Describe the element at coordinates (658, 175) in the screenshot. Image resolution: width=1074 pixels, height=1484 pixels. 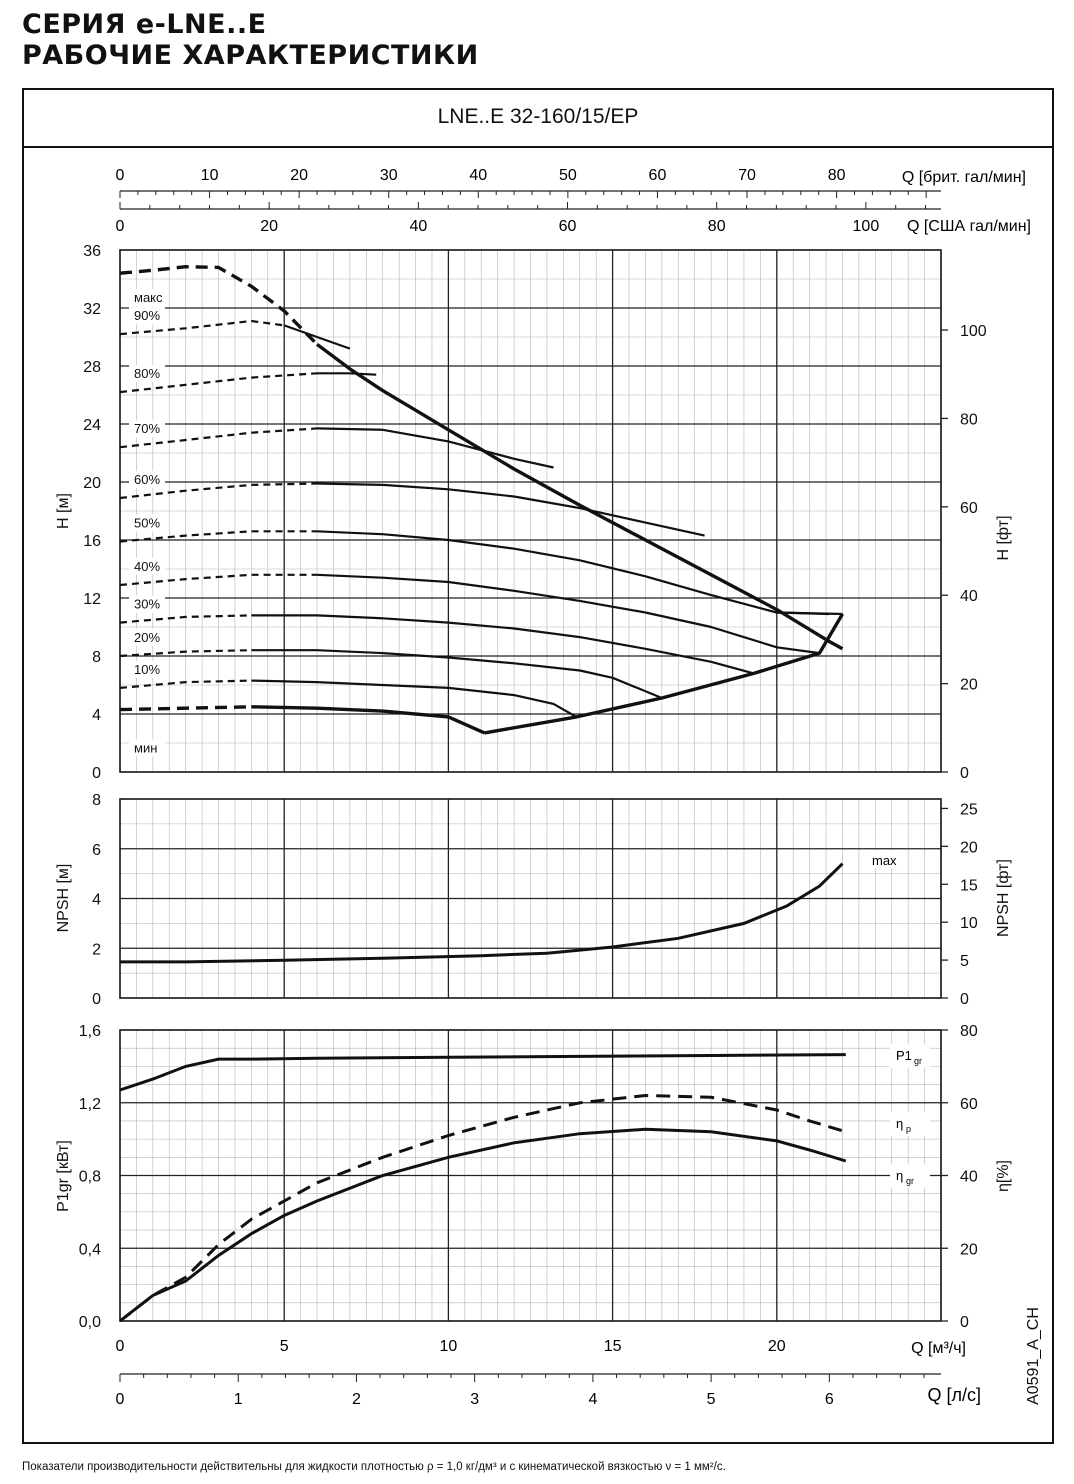
I see `uk-gal-tick-label: 60` at that location.